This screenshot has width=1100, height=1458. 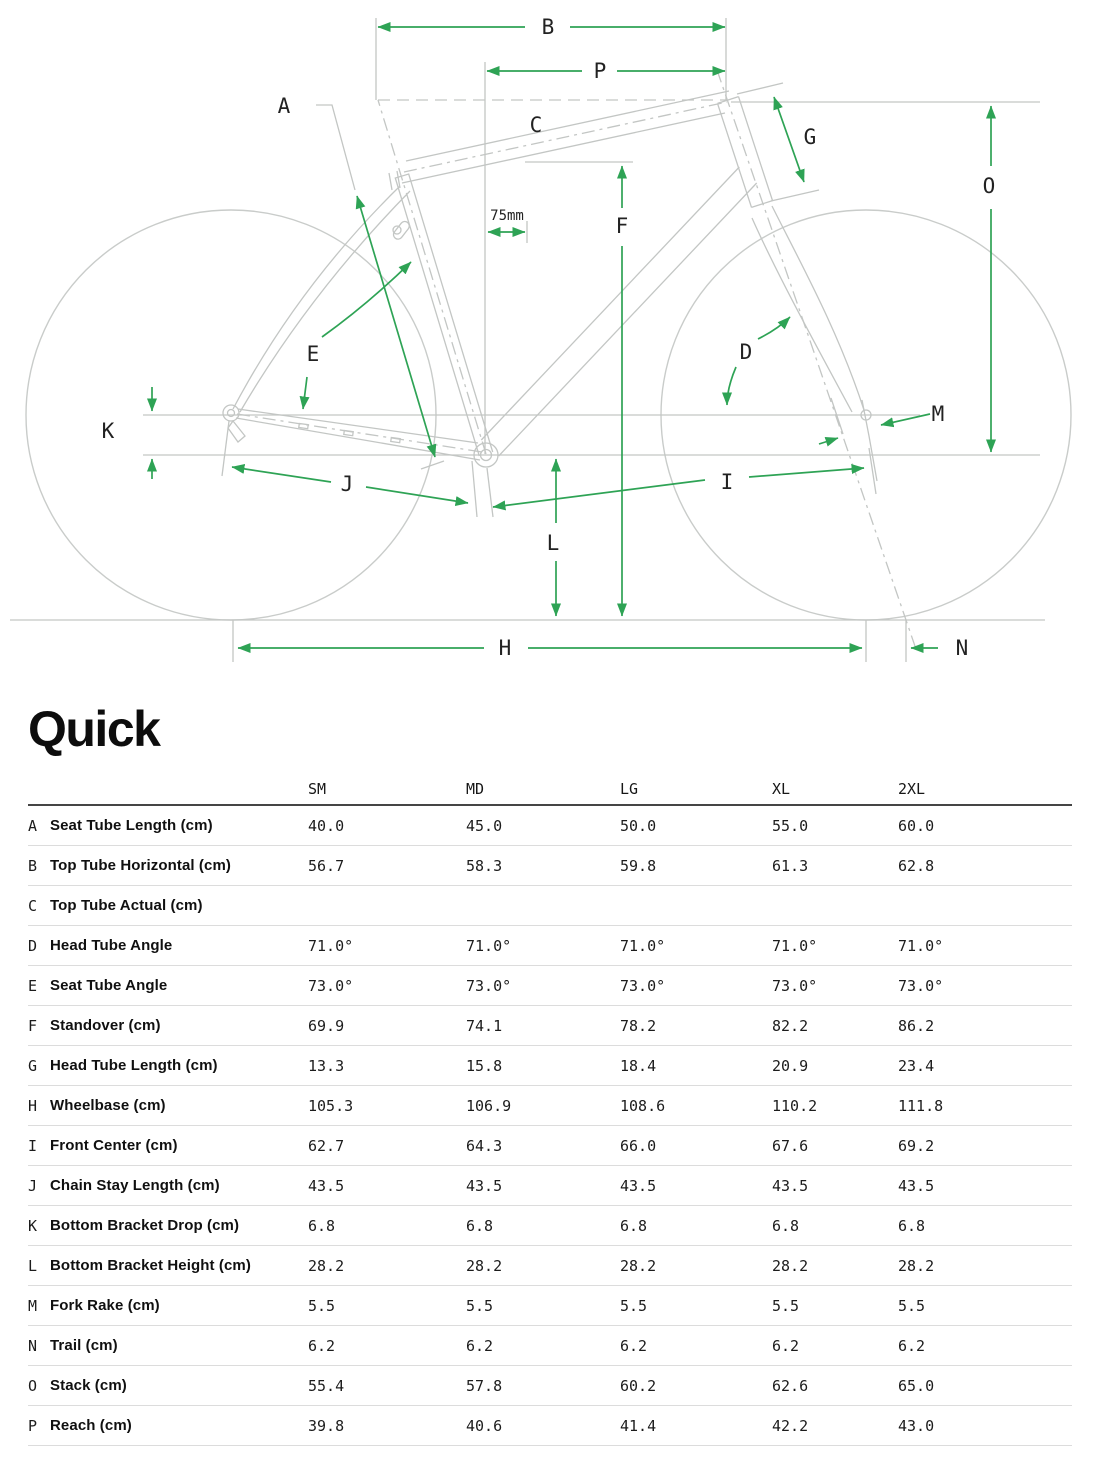 I want to click on value-lg: 50.0, so click(x=638, y=825).